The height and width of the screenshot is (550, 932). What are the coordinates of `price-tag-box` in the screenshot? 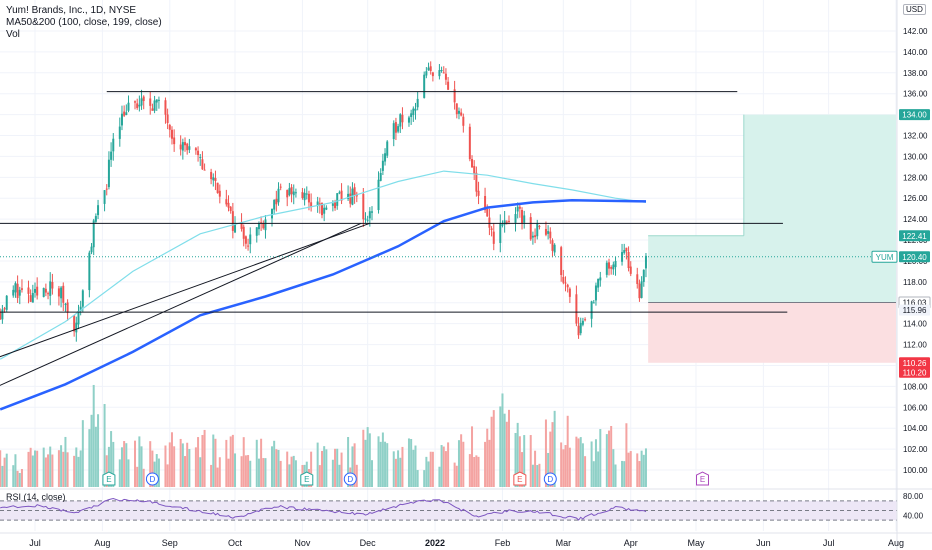 It's located at (914, 363).